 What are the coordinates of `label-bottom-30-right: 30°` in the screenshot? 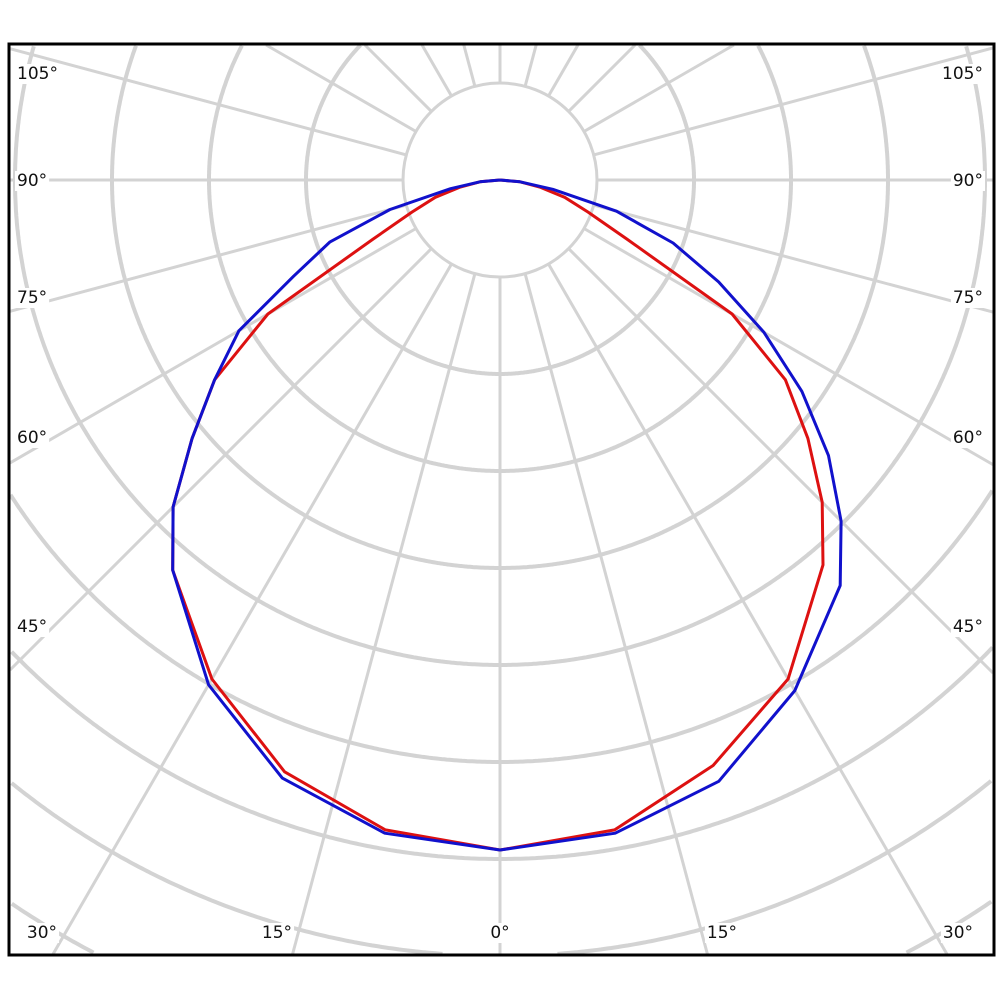 It's located at (958, 933).